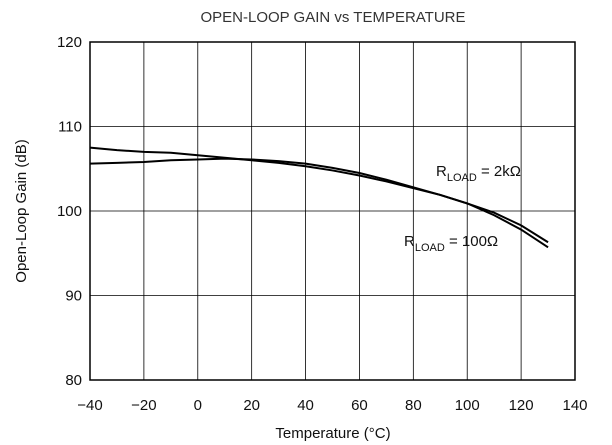 The width and height of the screenshot is (612, 445). Describe the element at coordinates (467, 405) in the screenshot. I see `x-tick-label: 100` at that location.